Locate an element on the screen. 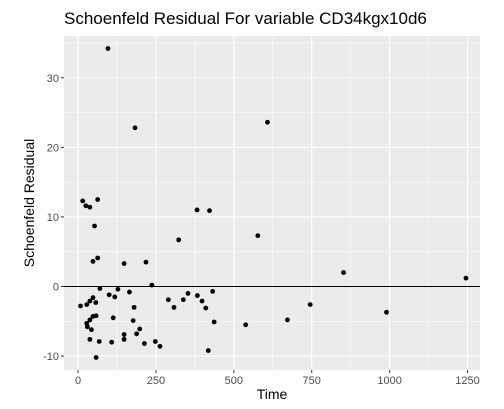 This screenshot has width=504, height=409. y-tick-label: 30 is located at coordinates (53, 79).